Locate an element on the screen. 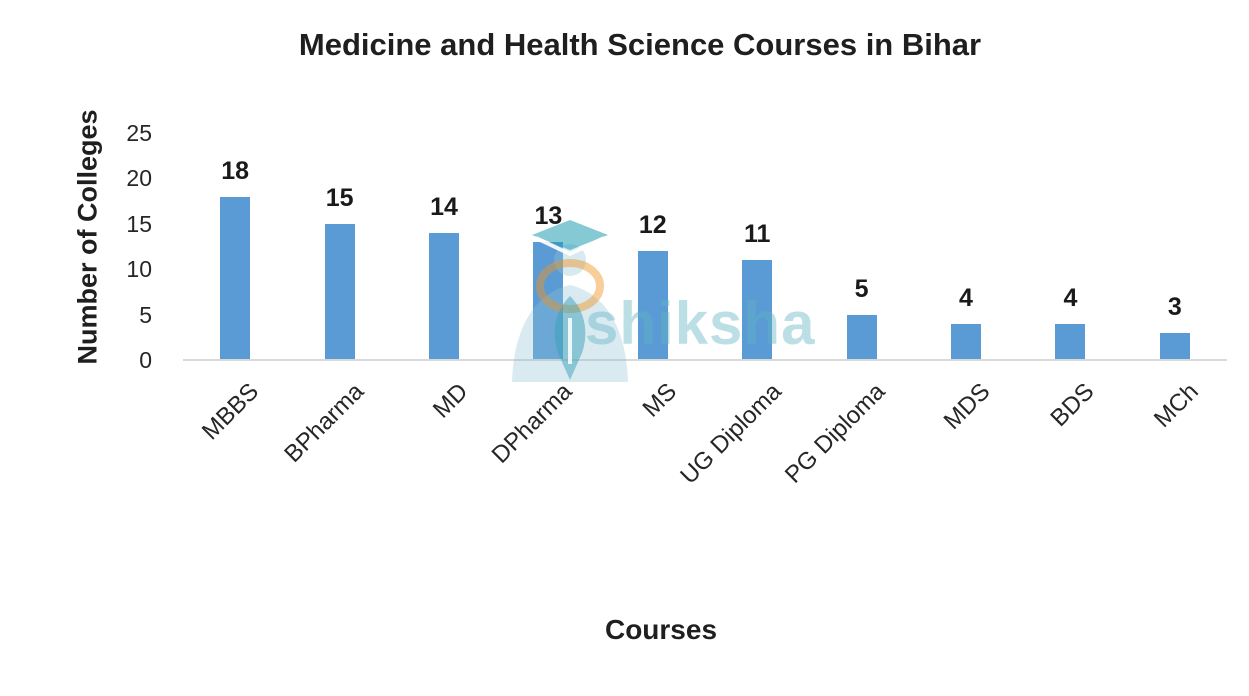 The width and height of the screenshot is (1249, 696). bar-md is located at coordinates (444, 296).